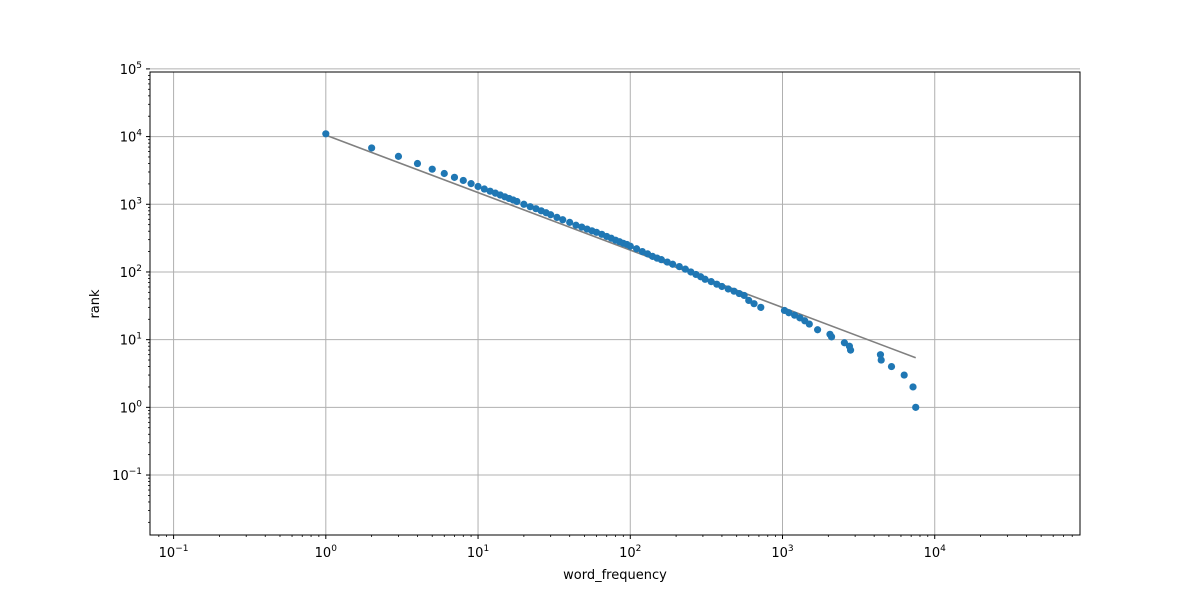 The width and height of the screenshot is (1200, 600). What do you see at coordinates (782, 552) in the screenshot?
I see `x-tick-label: 10³` at bounding box center [782, 552].